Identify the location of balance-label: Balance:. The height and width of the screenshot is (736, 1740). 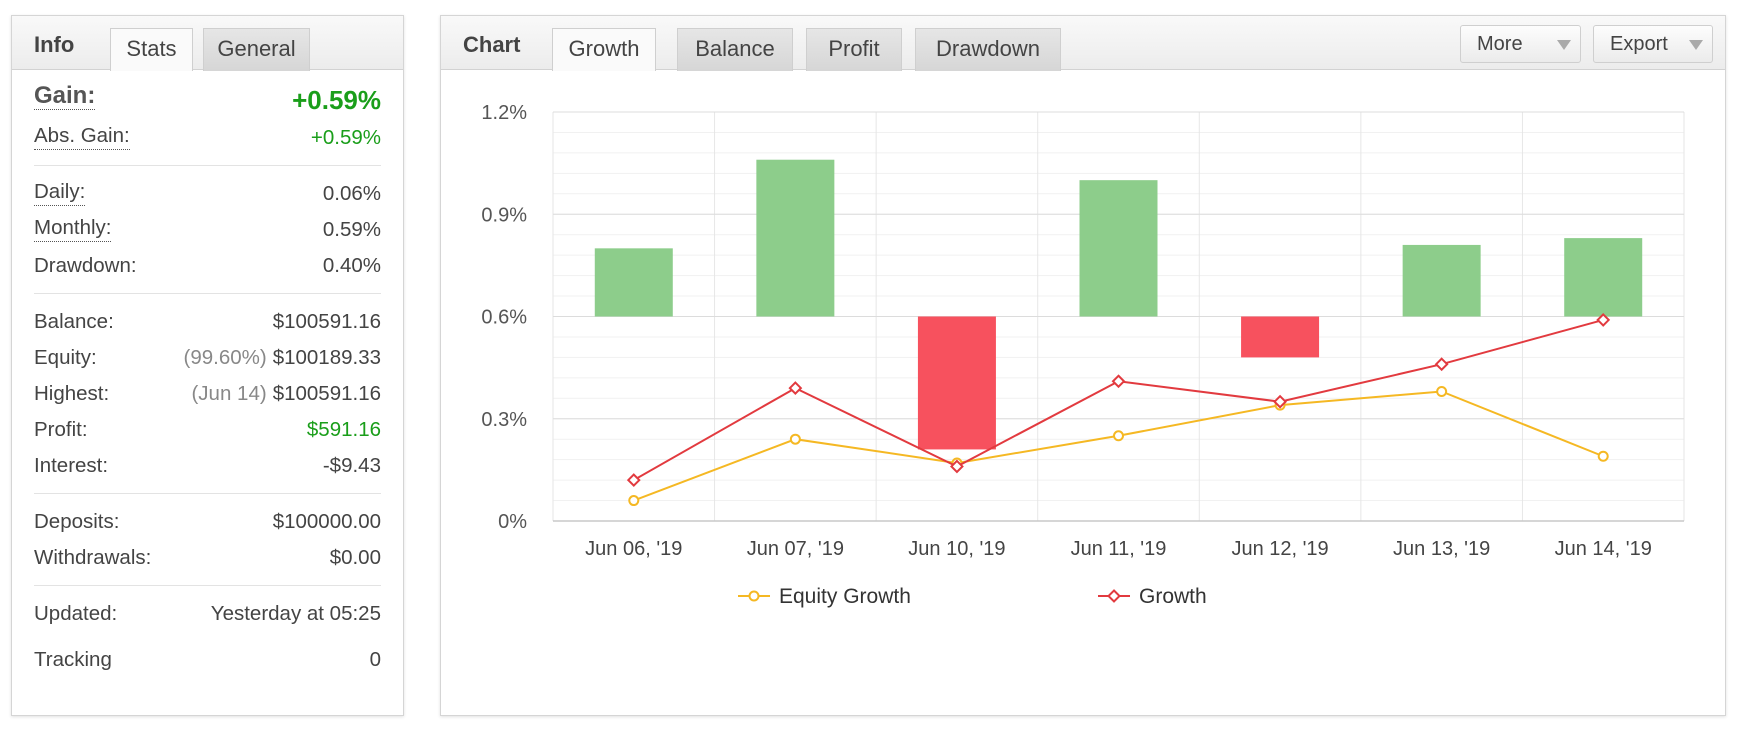
(74, 321).